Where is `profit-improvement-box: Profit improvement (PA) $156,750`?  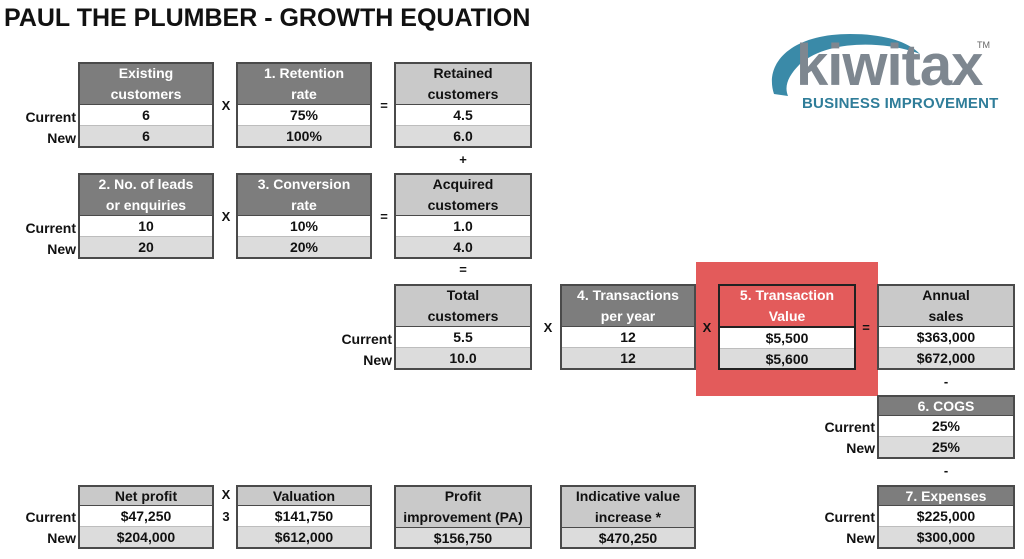 profit-improvement-box: Profit improvement (PA) $156,750 is located at coordinates (463, 517).